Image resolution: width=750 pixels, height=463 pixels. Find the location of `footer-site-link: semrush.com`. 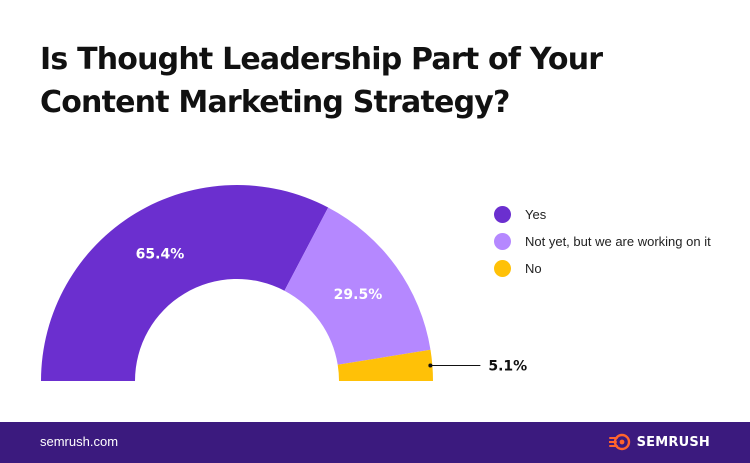

footer-site-link: semrush.com is located at coordinates (79, 441).